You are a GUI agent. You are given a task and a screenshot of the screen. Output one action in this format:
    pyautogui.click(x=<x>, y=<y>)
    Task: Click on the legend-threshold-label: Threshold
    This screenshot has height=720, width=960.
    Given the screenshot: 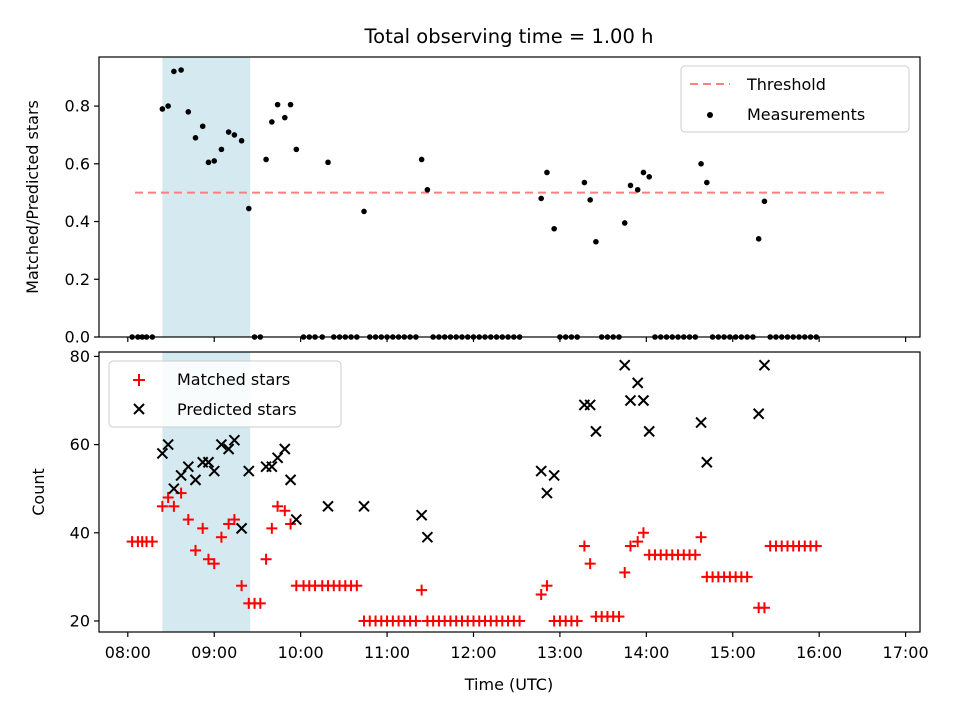 What is the action you would take?
    pyautogui.click(x=786, y=84)
    